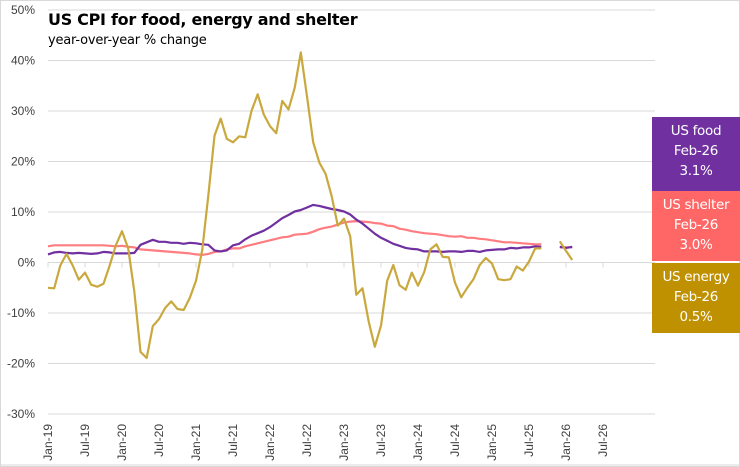 The image size is (740, 467). What do you see at coordinates (492, 442) in the screenshot?
I see `x-tick-label: Jan-25` at bounding box center [492, 442].